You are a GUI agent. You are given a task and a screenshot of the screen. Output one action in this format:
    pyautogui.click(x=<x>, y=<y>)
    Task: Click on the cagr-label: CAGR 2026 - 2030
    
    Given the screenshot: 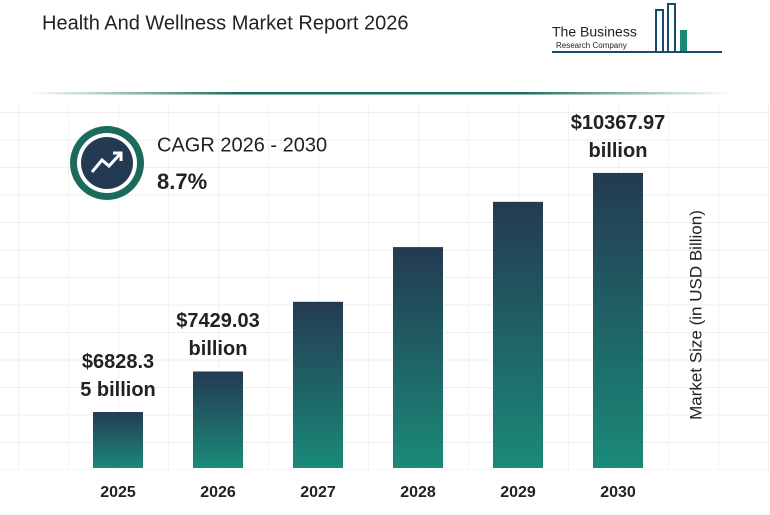 What is the action you would take?
    pyautogui.click(x=242, y=145)
    